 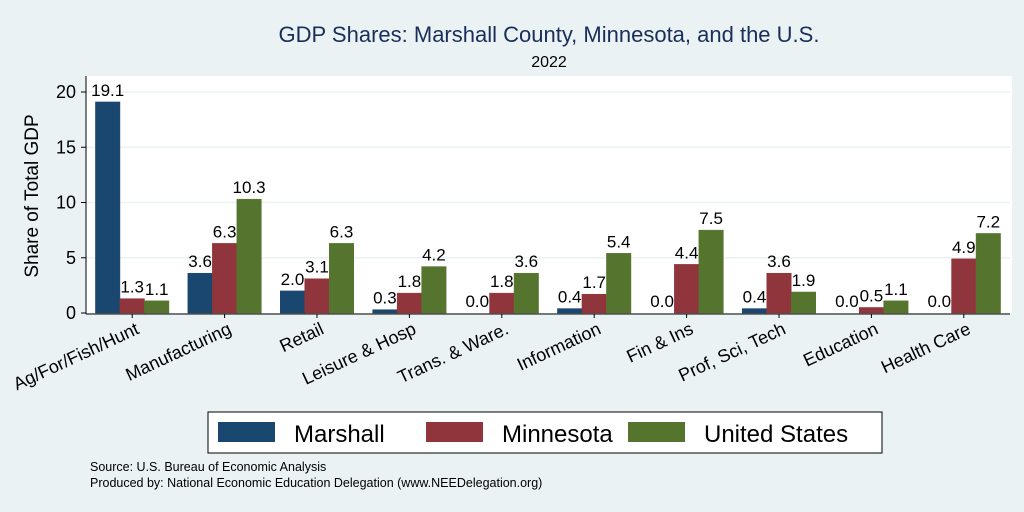 What do you see at coordinates (249, 187) in the screenshot?
I see `data-label: 10.3` at bounding box center [249, 187].